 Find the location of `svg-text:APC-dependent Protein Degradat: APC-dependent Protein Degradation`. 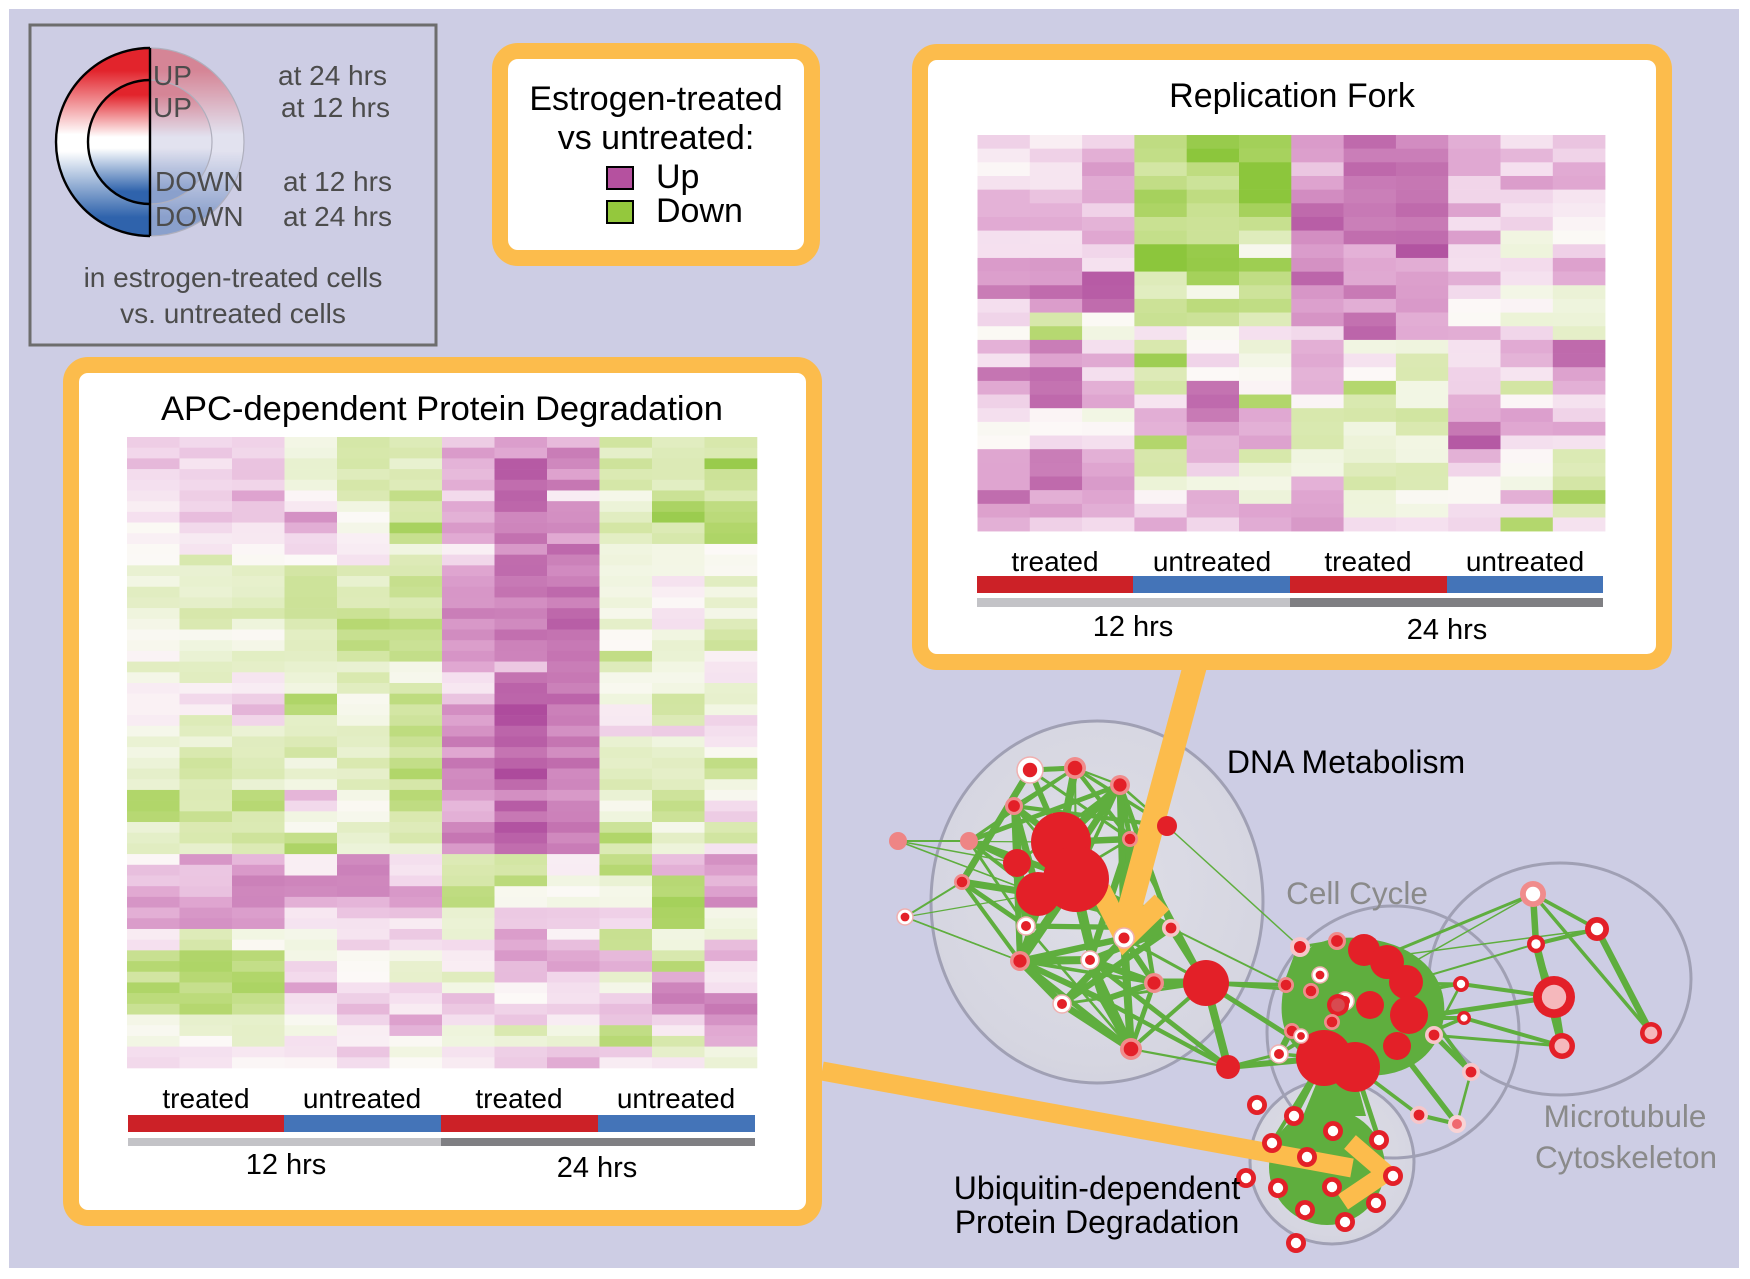

svg-text:APC-dependent Protein Degradat: APC-dependent Protein Degradation is located at coordinates (442, 409).